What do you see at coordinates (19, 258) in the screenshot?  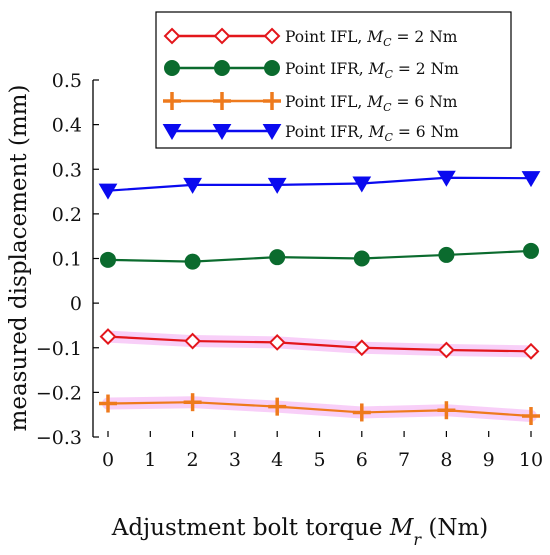 I see `y-axis-title: measured displacement (mm)` at bounding box center [19, 258].